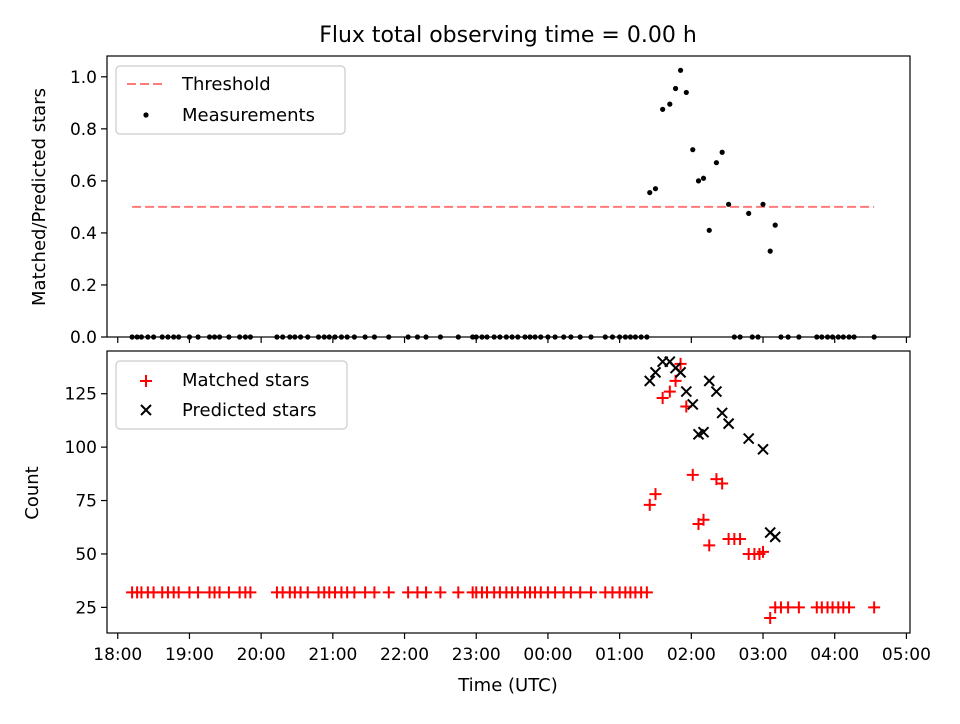  What do you see at coordinates (86, 608) in the screenshot?
I see `y-tick-label: 25` at bounding box center [86, 608].